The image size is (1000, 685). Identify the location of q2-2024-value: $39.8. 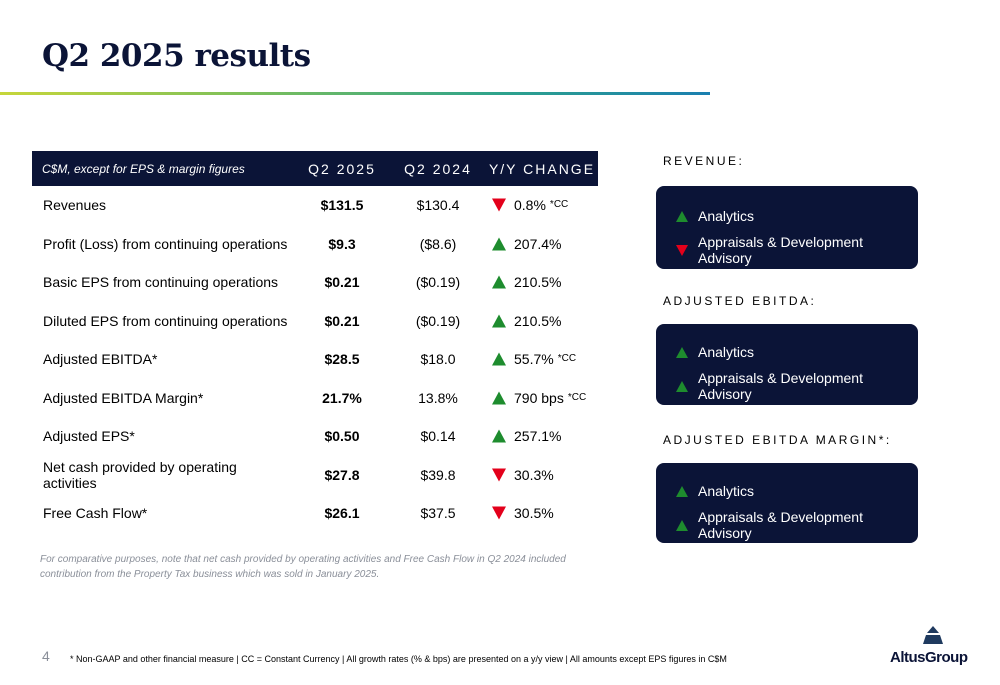
(438, 474).